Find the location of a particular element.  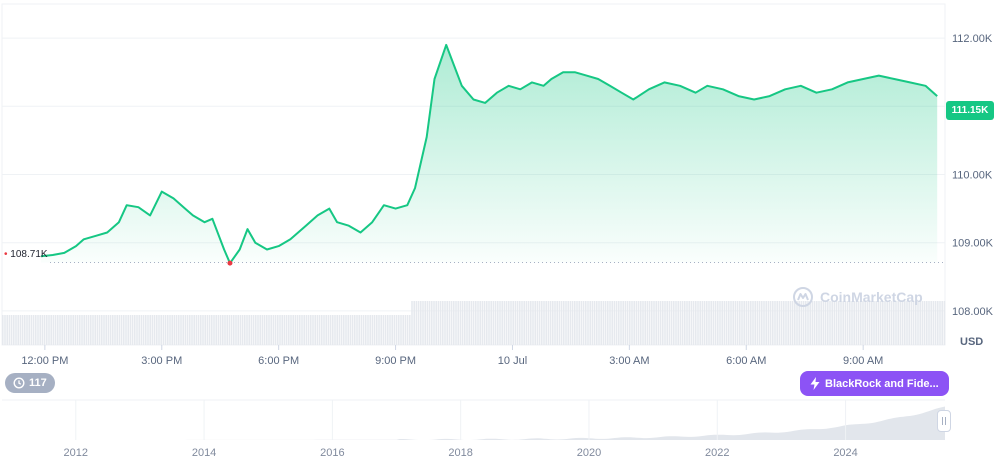

range-slider-handle is located at coordinates (944, 421).